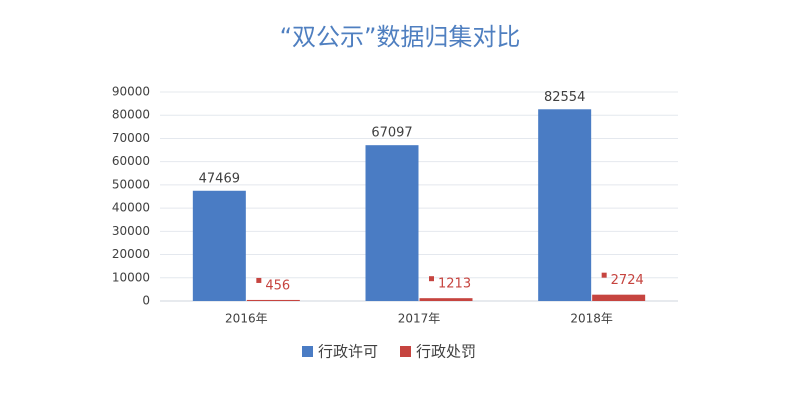 This screenshot has height=403, width=800. Describe the element at coordinates (454, 284) in the screenshot. I see `data-label: 1213` at that location.